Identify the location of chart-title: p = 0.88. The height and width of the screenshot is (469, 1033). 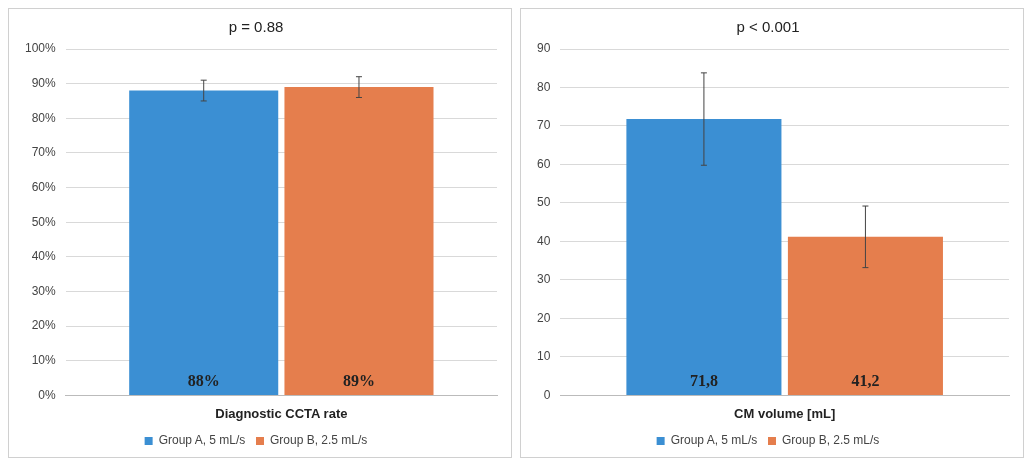
(256, 27).